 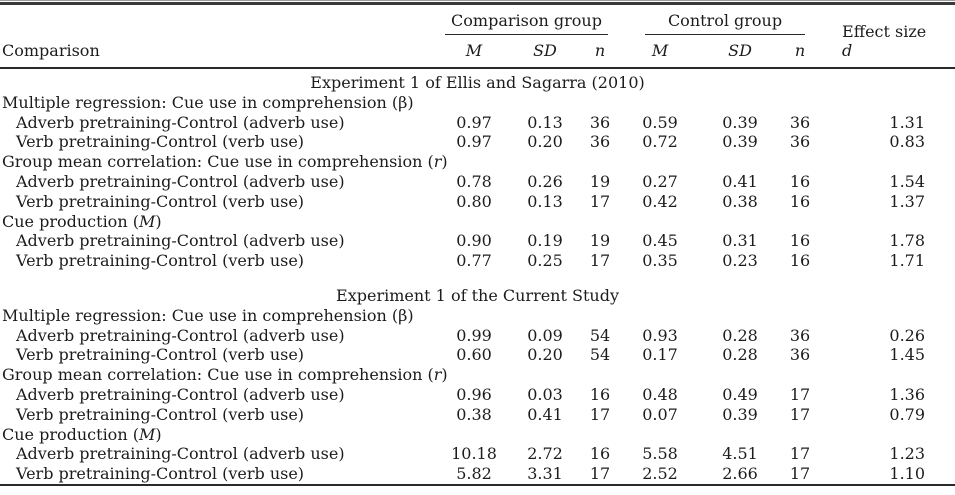 I want to click on comparison-n-header: n, so click(x=600, y=50).